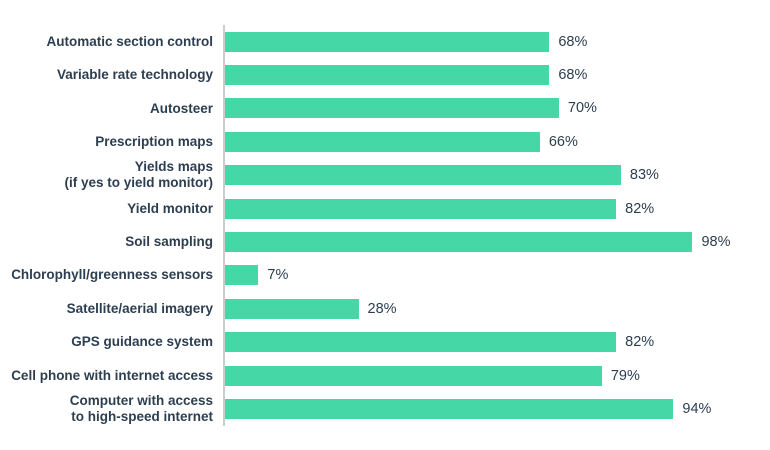  I want to click on plot-area: 66%, so click(496, 142).